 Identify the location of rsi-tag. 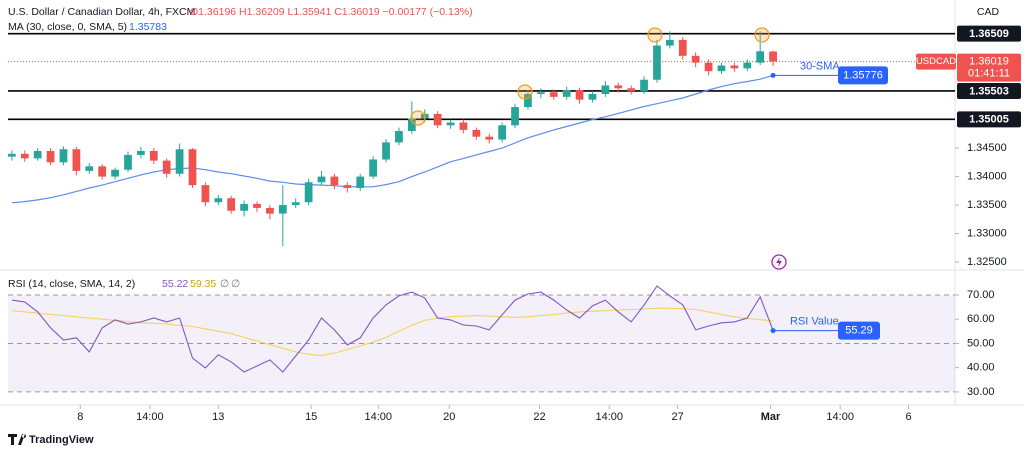
(859, 330).